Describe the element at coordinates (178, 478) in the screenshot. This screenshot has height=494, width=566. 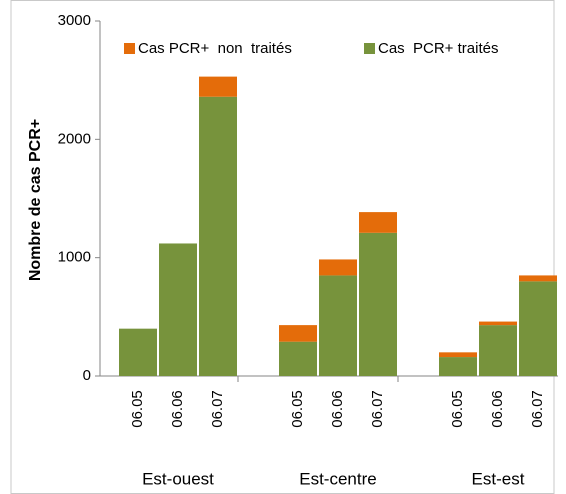
I see `group-label: Est-ouest` at that location.